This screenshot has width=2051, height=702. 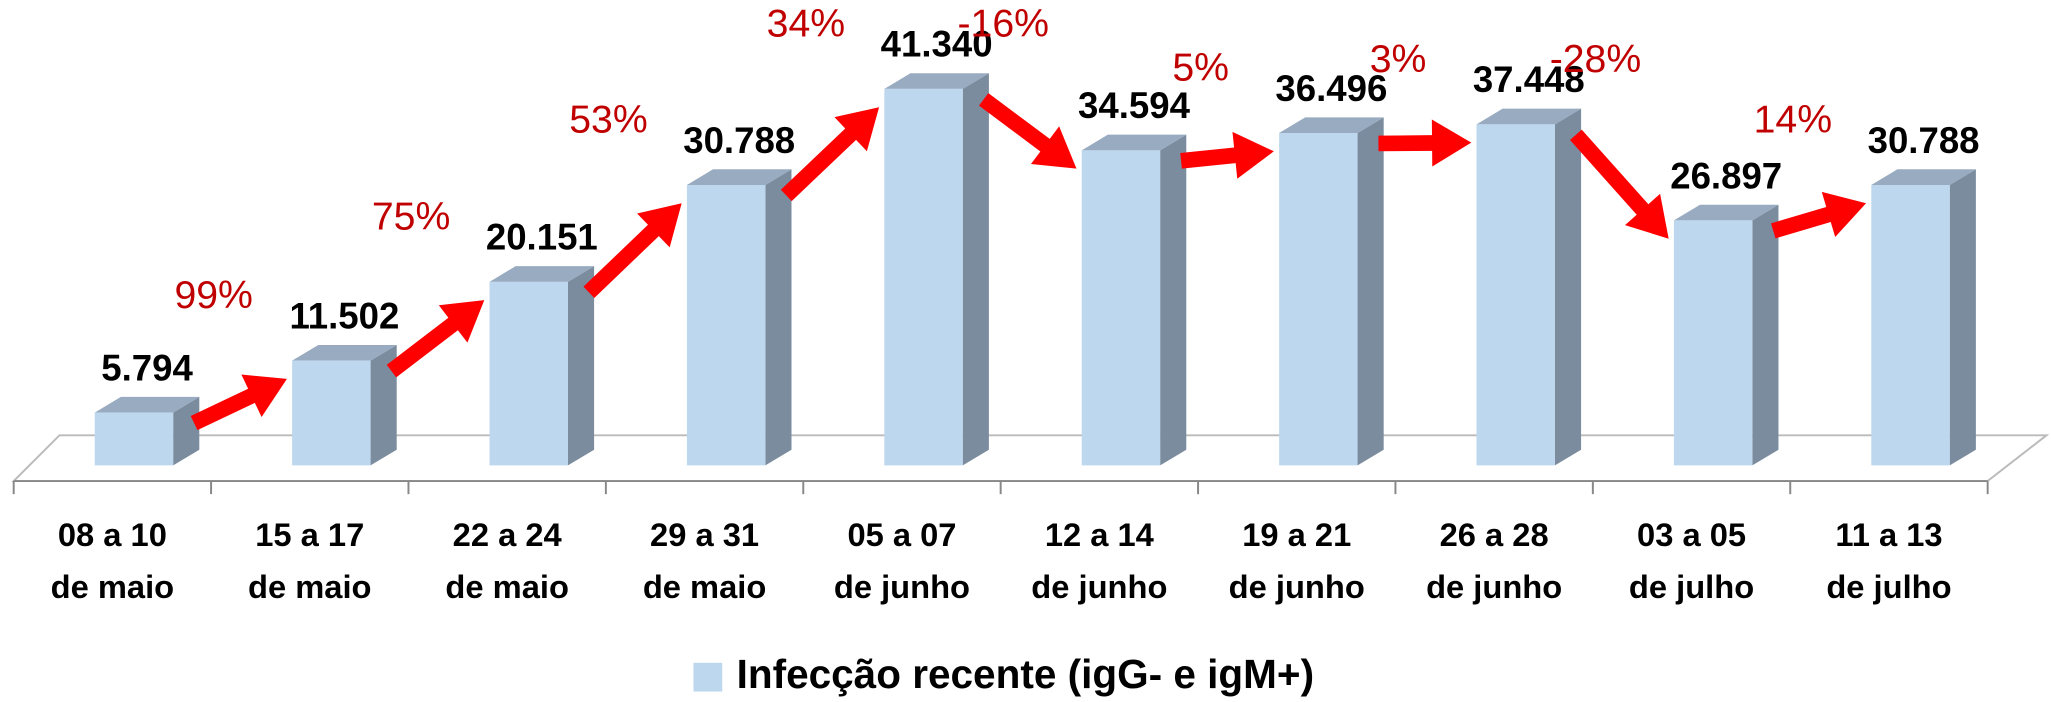 I want to click on value-label: 5.794, so click(x=147, y=367).